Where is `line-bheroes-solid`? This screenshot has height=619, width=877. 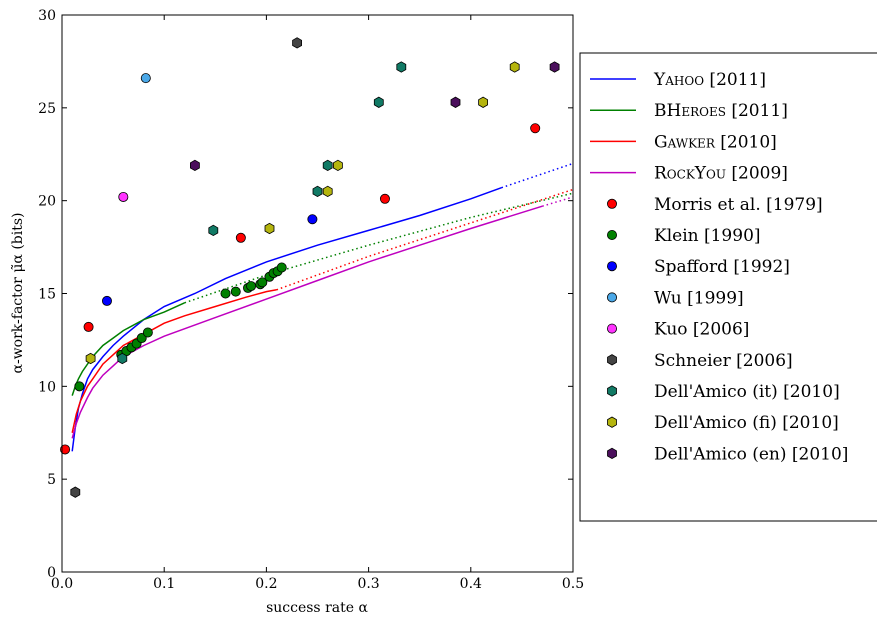
line-bheroes-solid is located at coordinates (128, 349).